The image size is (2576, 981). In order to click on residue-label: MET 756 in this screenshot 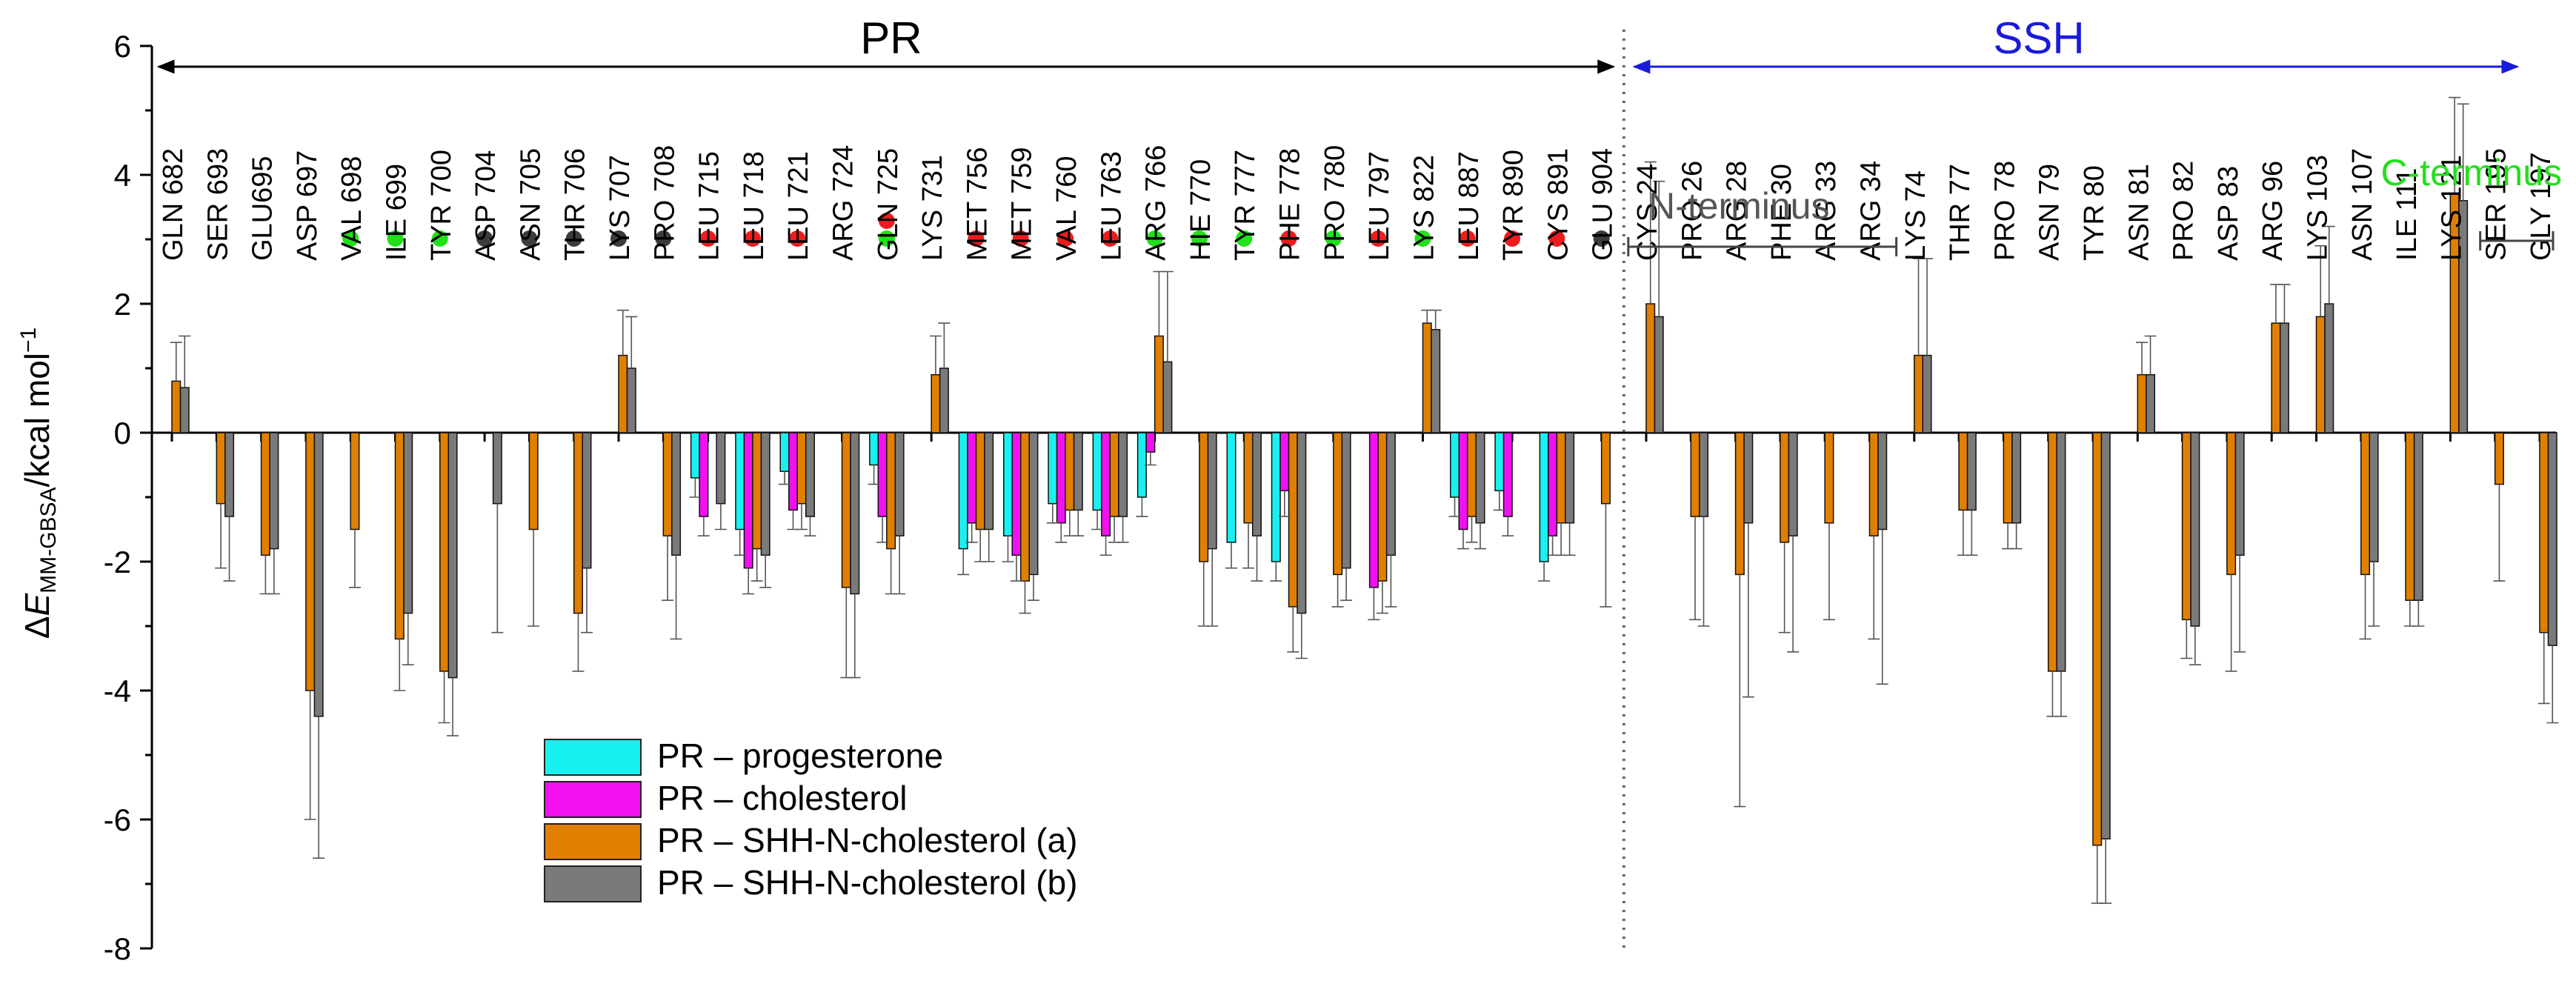, I will do `click(978, 204)`.